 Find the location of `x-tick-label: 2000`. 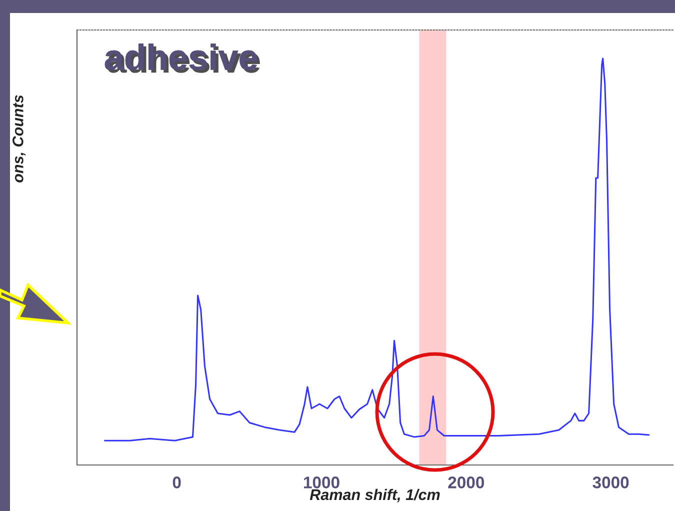

x-tick-label: 2000 is located at coordinates (466, 482).